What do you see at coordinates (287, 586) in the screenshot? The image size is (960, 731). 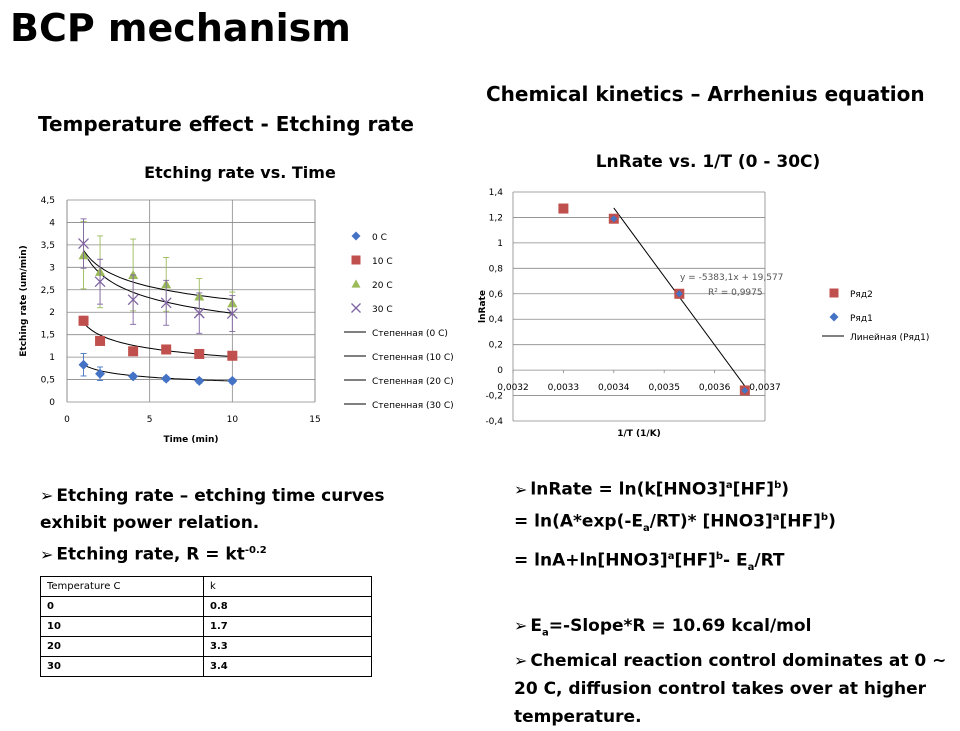 I see `table-header-cell: k` at bounding box center [287, 586].